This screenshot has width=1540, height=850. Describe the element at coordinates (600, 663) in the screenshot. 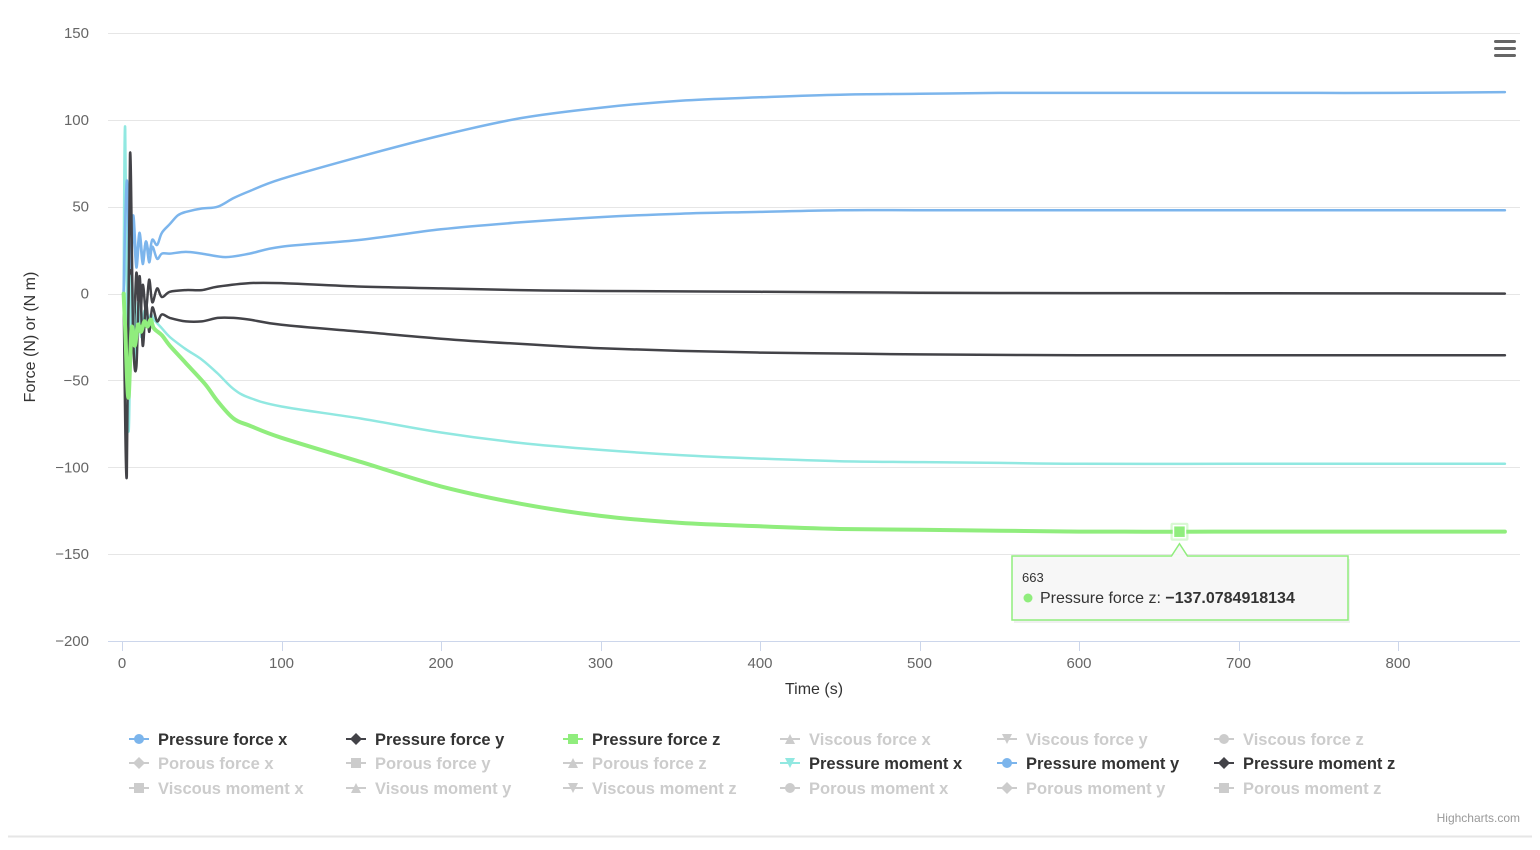

I see `x-tick-label: 300` at that location.